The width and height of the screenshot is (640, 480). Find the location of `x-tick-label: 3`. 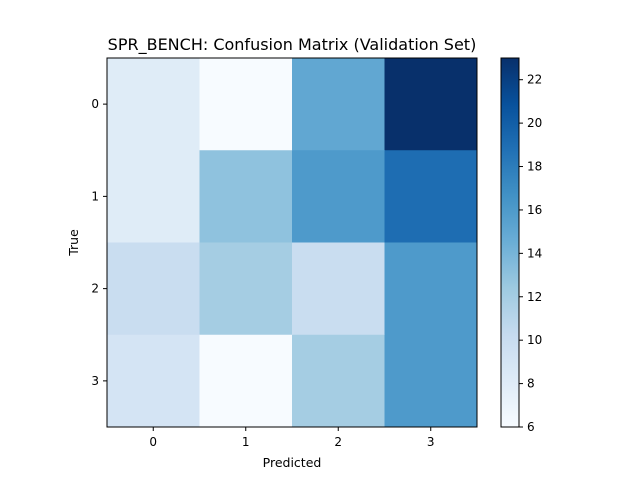

x-tick-label: 3 is located at coordinates (431, 442).